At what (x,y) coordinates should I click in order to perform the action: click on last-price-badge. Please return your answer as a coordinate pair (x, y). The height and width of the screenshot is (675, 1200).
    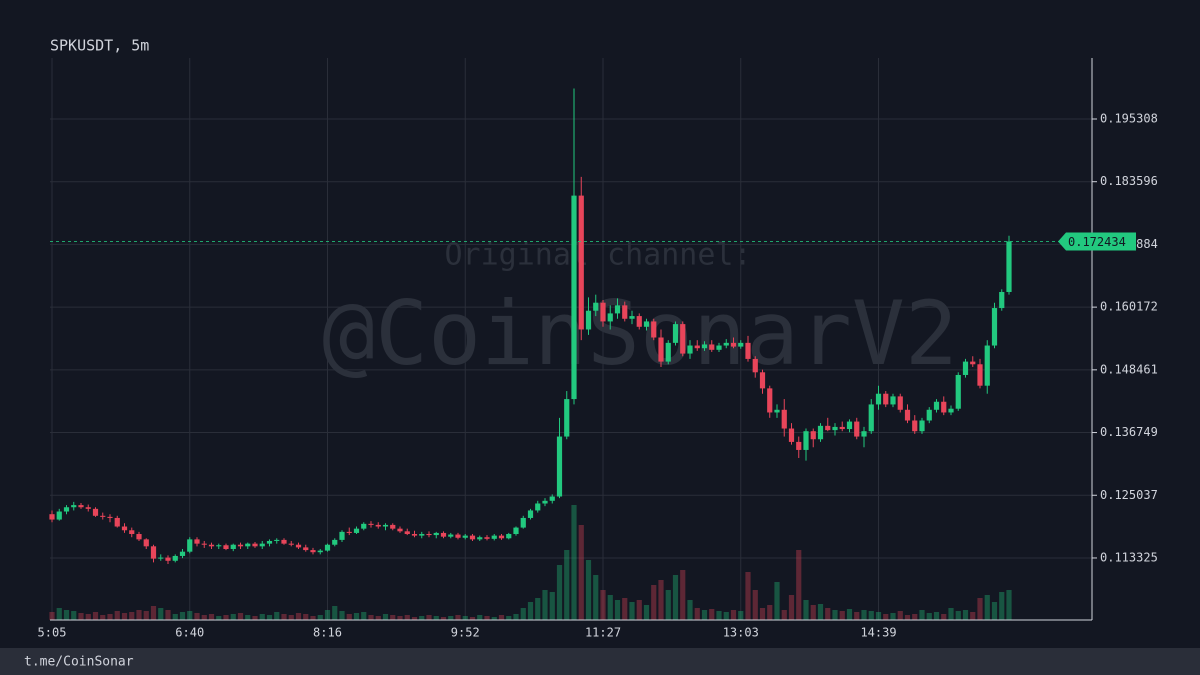
    Looking at the image, I should click on (1097, 241).